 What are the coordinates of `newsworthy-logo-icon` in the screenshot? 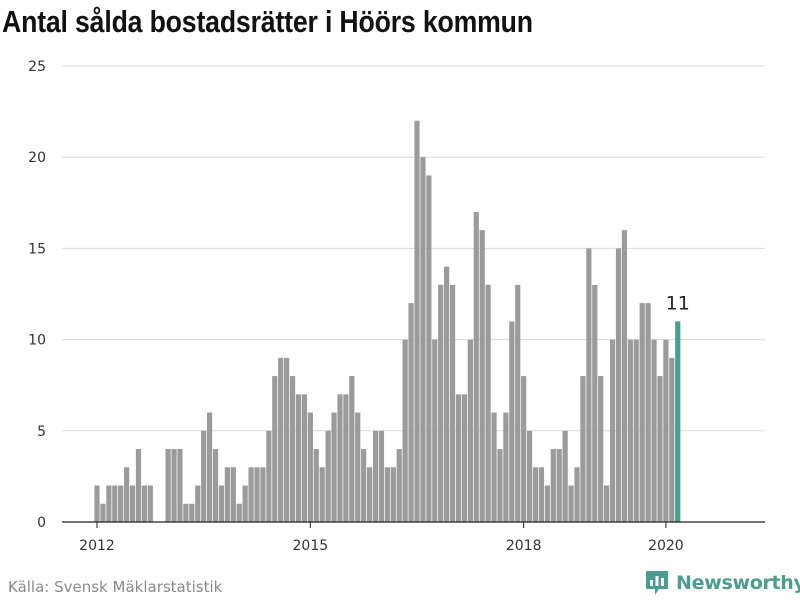 It's located at (657, 583).